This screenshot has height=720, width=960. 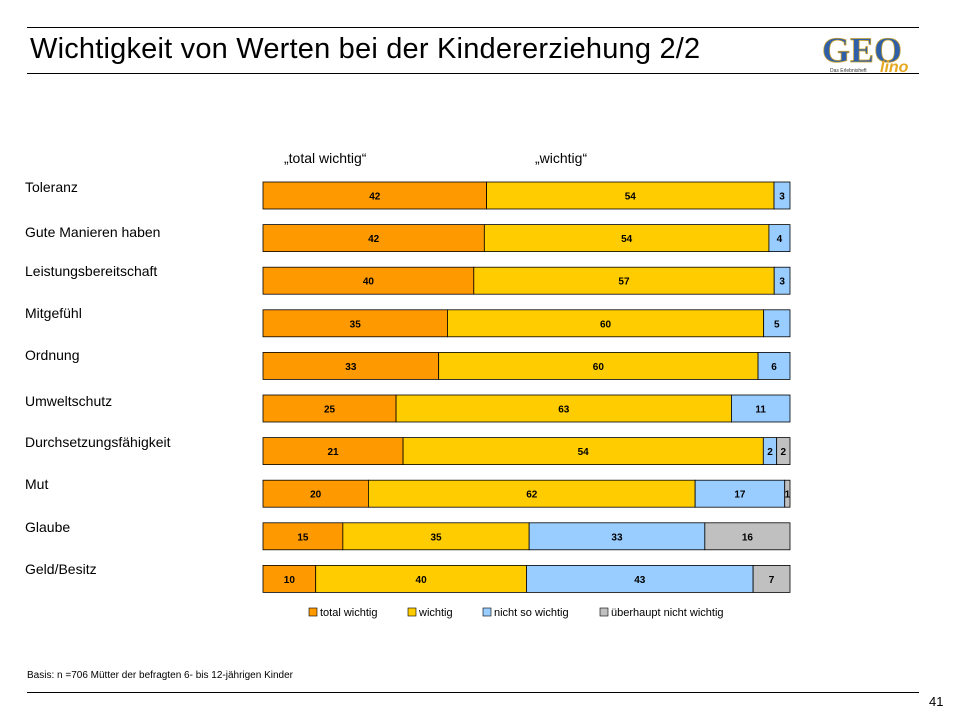 I want to click on bar-value-glaube-nicht-so-wichtig: 33, so click(x=617, y=537).